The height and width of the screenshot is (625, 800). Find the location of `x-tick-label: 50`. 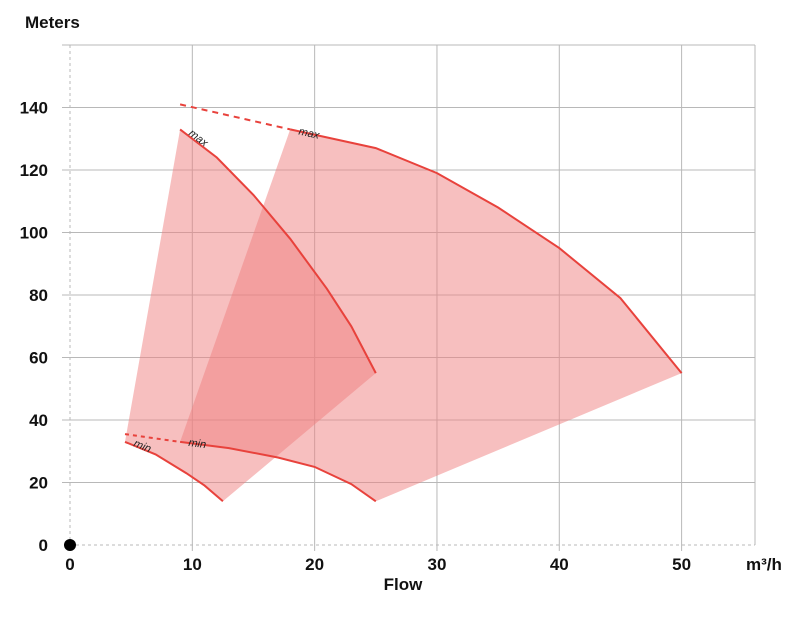

x-tick-label: 50 is located at coordinates (681, 564).